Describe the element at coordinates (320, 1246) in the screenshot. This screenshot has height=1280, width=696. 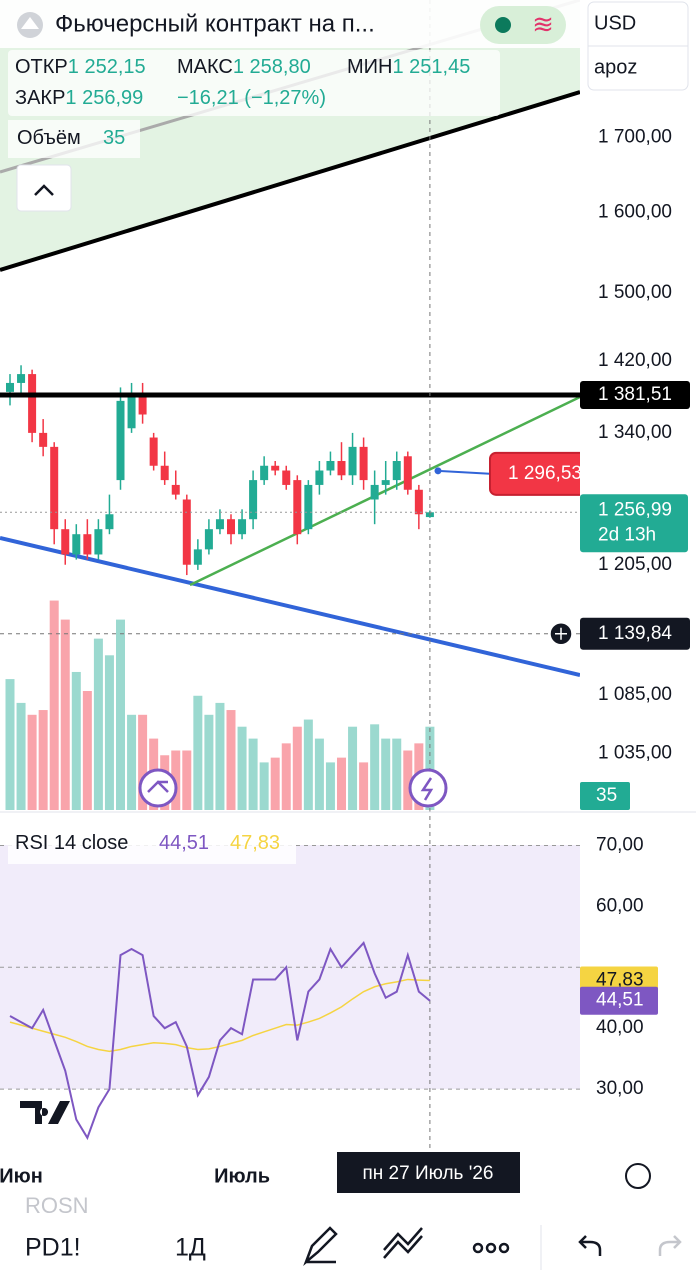
I see `draw-icon` at that location.